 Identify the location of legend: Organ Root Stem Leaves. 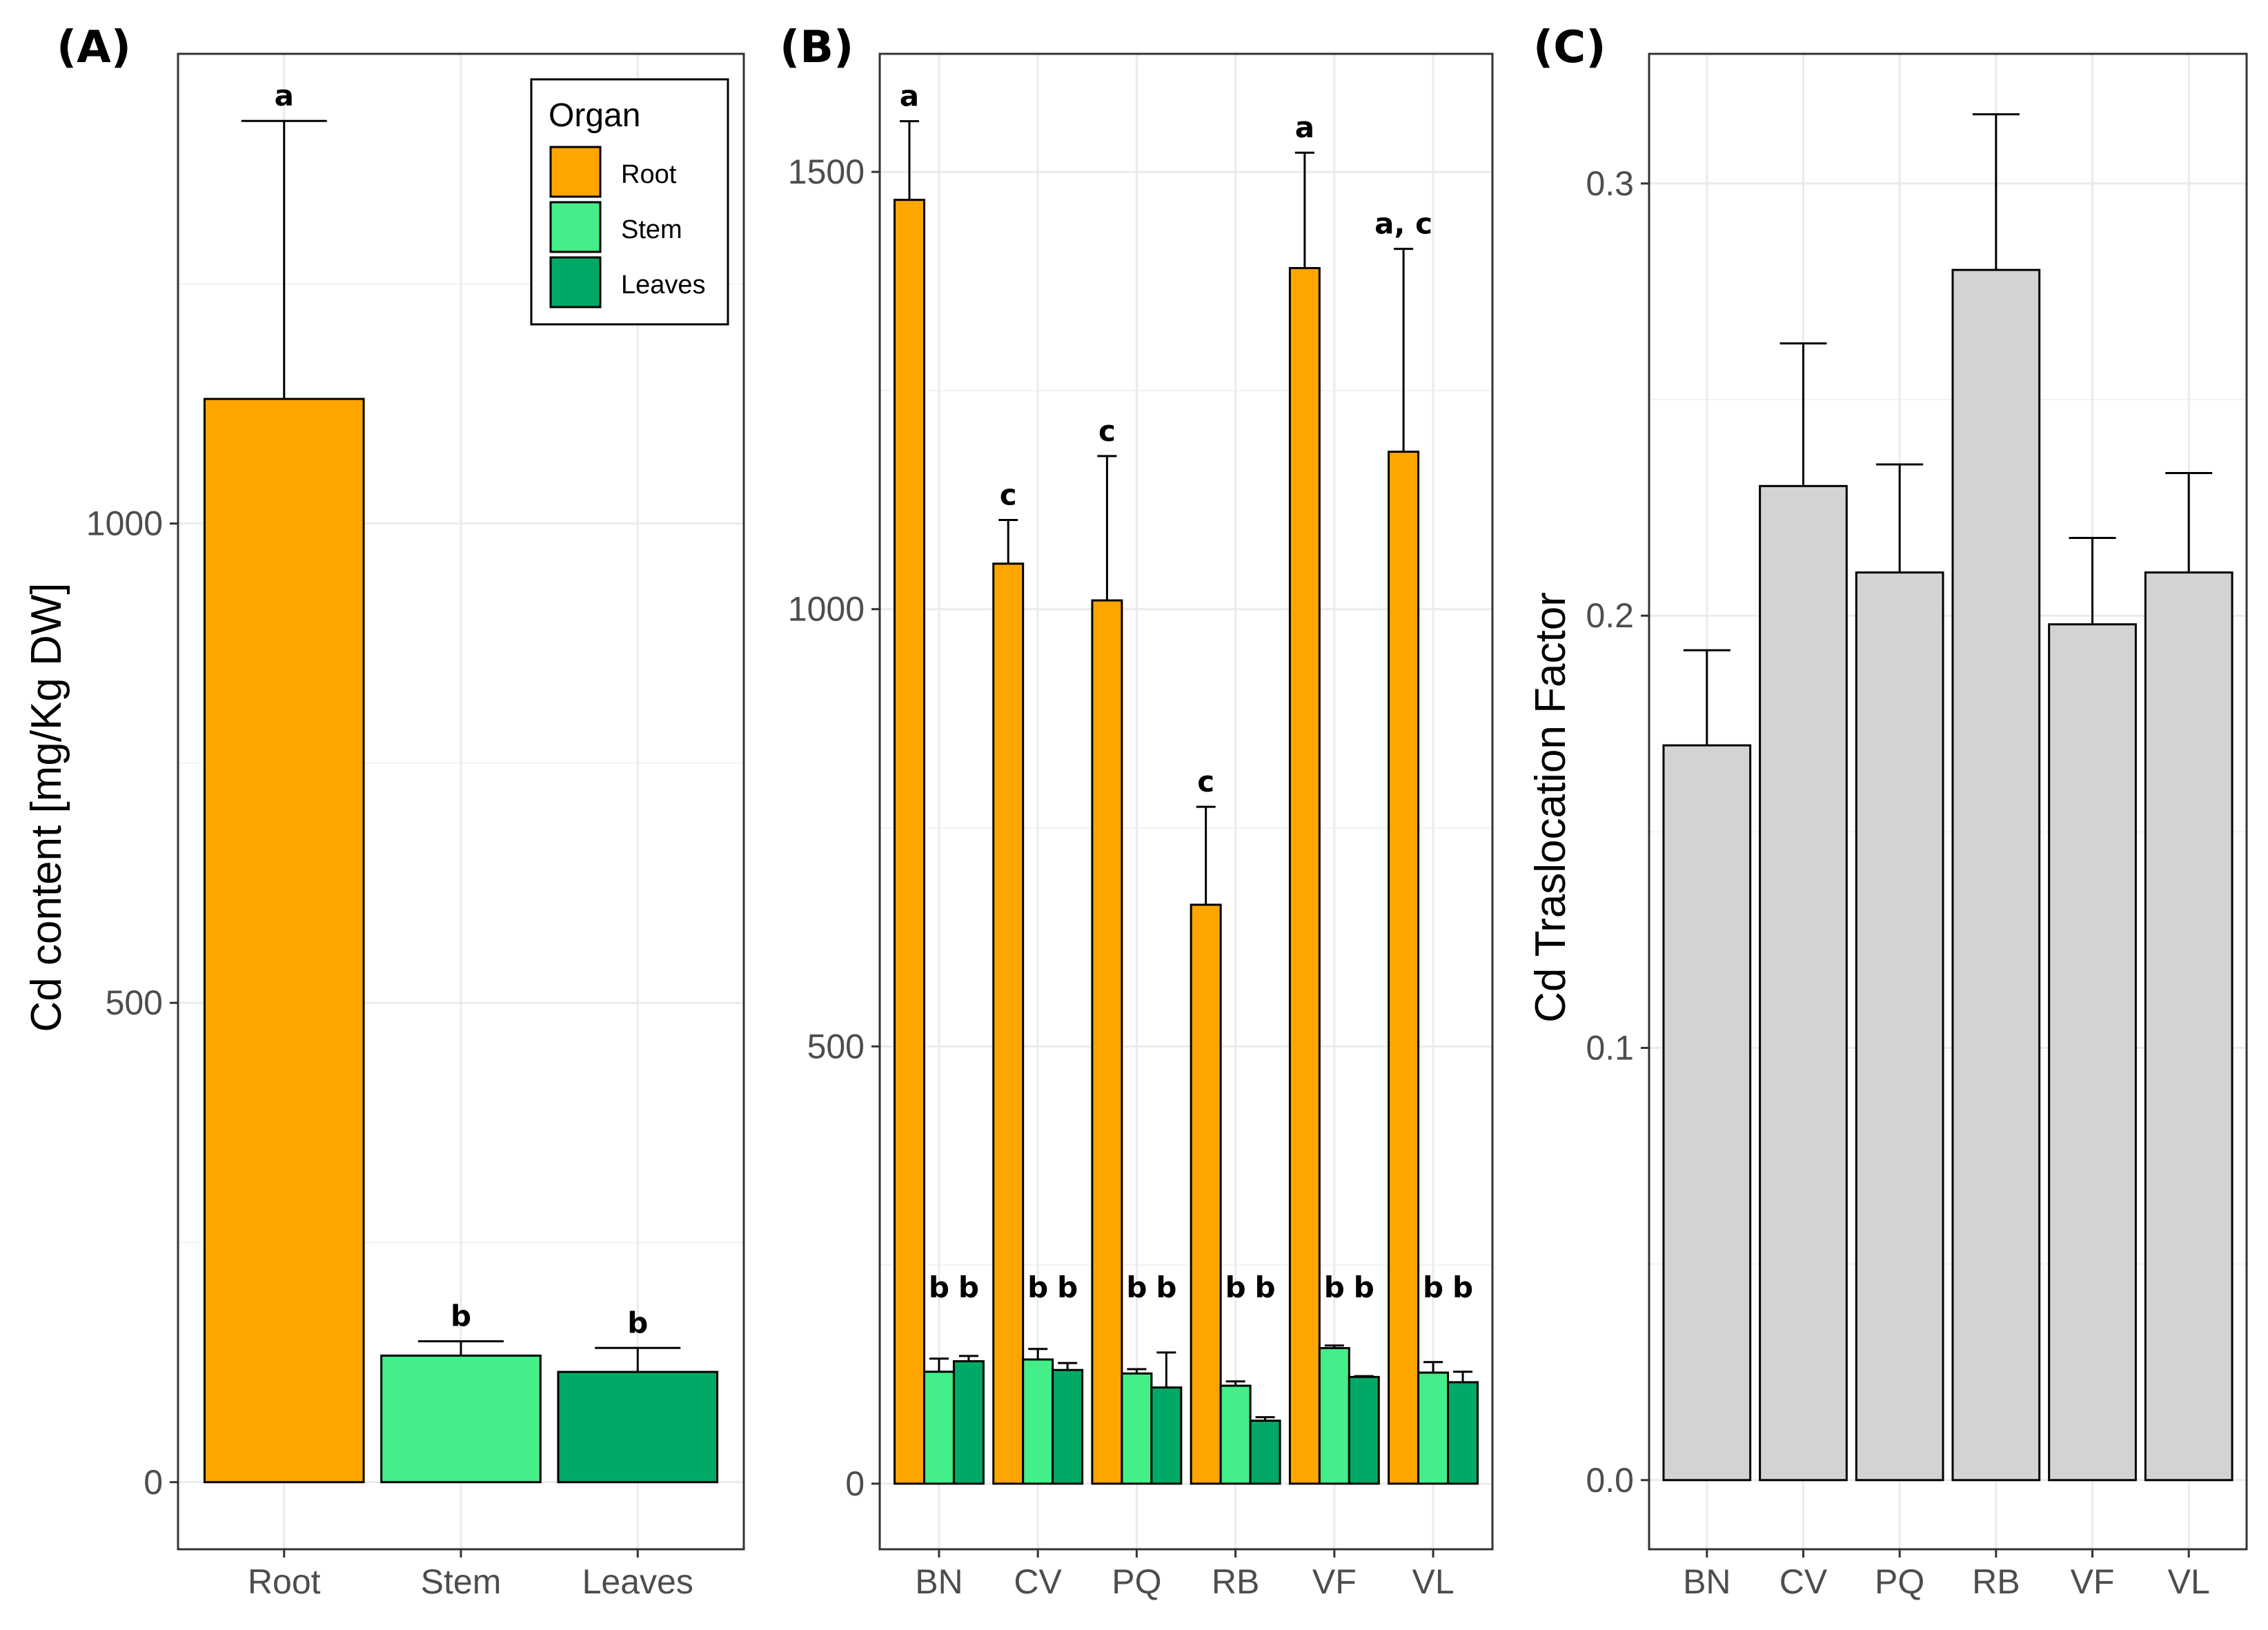
(629, 202).